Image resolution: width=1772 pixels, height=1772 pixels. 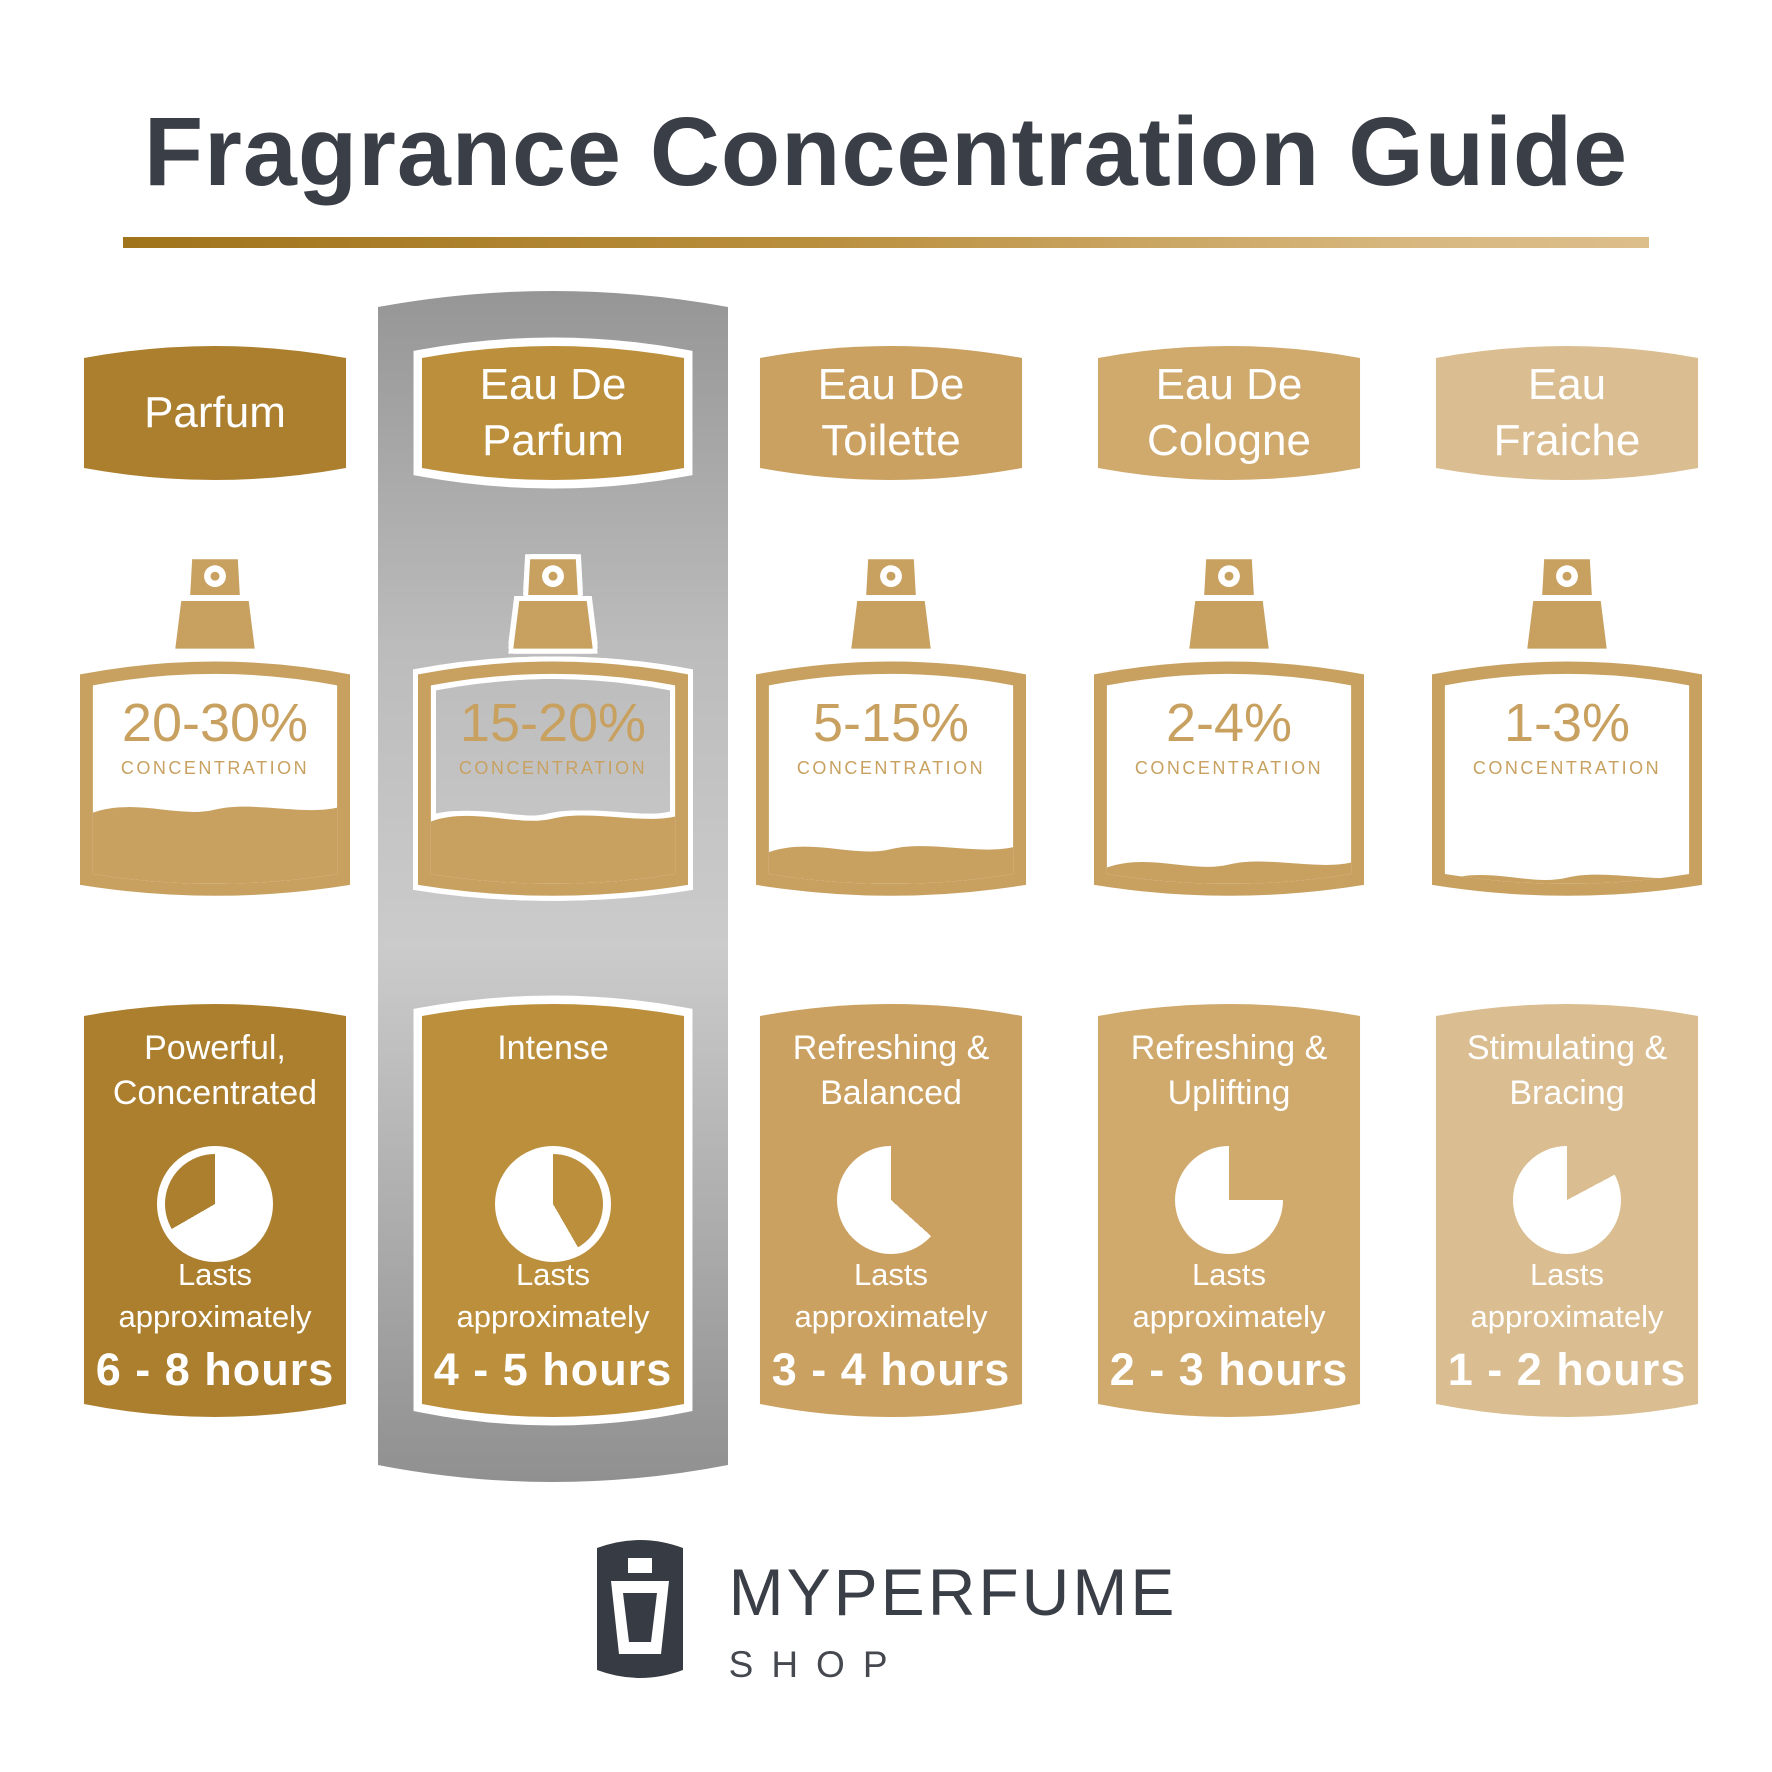 I want to click on bottle-eau-de-toilette: 5-15% CONCENTRATION, so click(x=891, y=732).